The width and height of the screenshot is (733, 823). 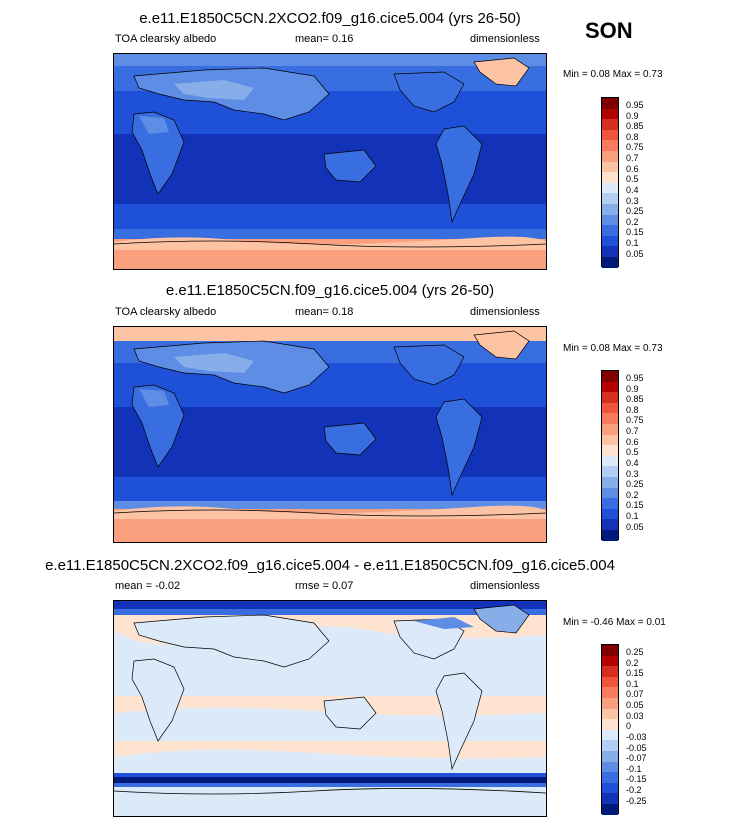 What do you see at coordinates (636, 748) in the screenshot?
I see `panel3-colorbar-label: -0.05` at bounding box center [636, 748].